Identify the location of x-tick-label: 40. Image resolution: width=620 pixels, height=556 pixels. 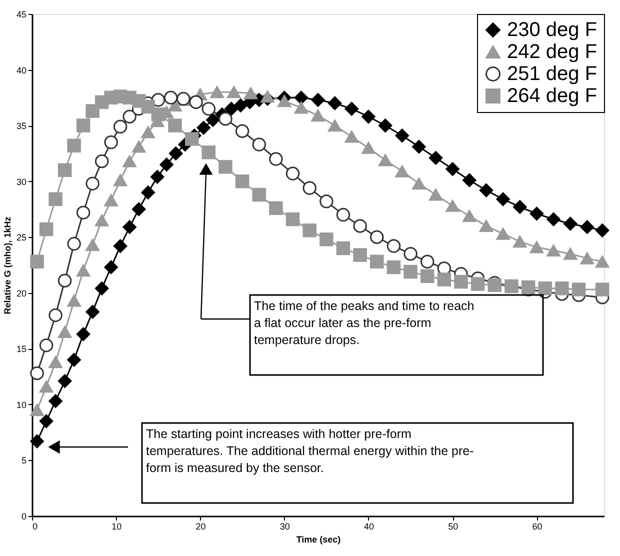
(369, 527).